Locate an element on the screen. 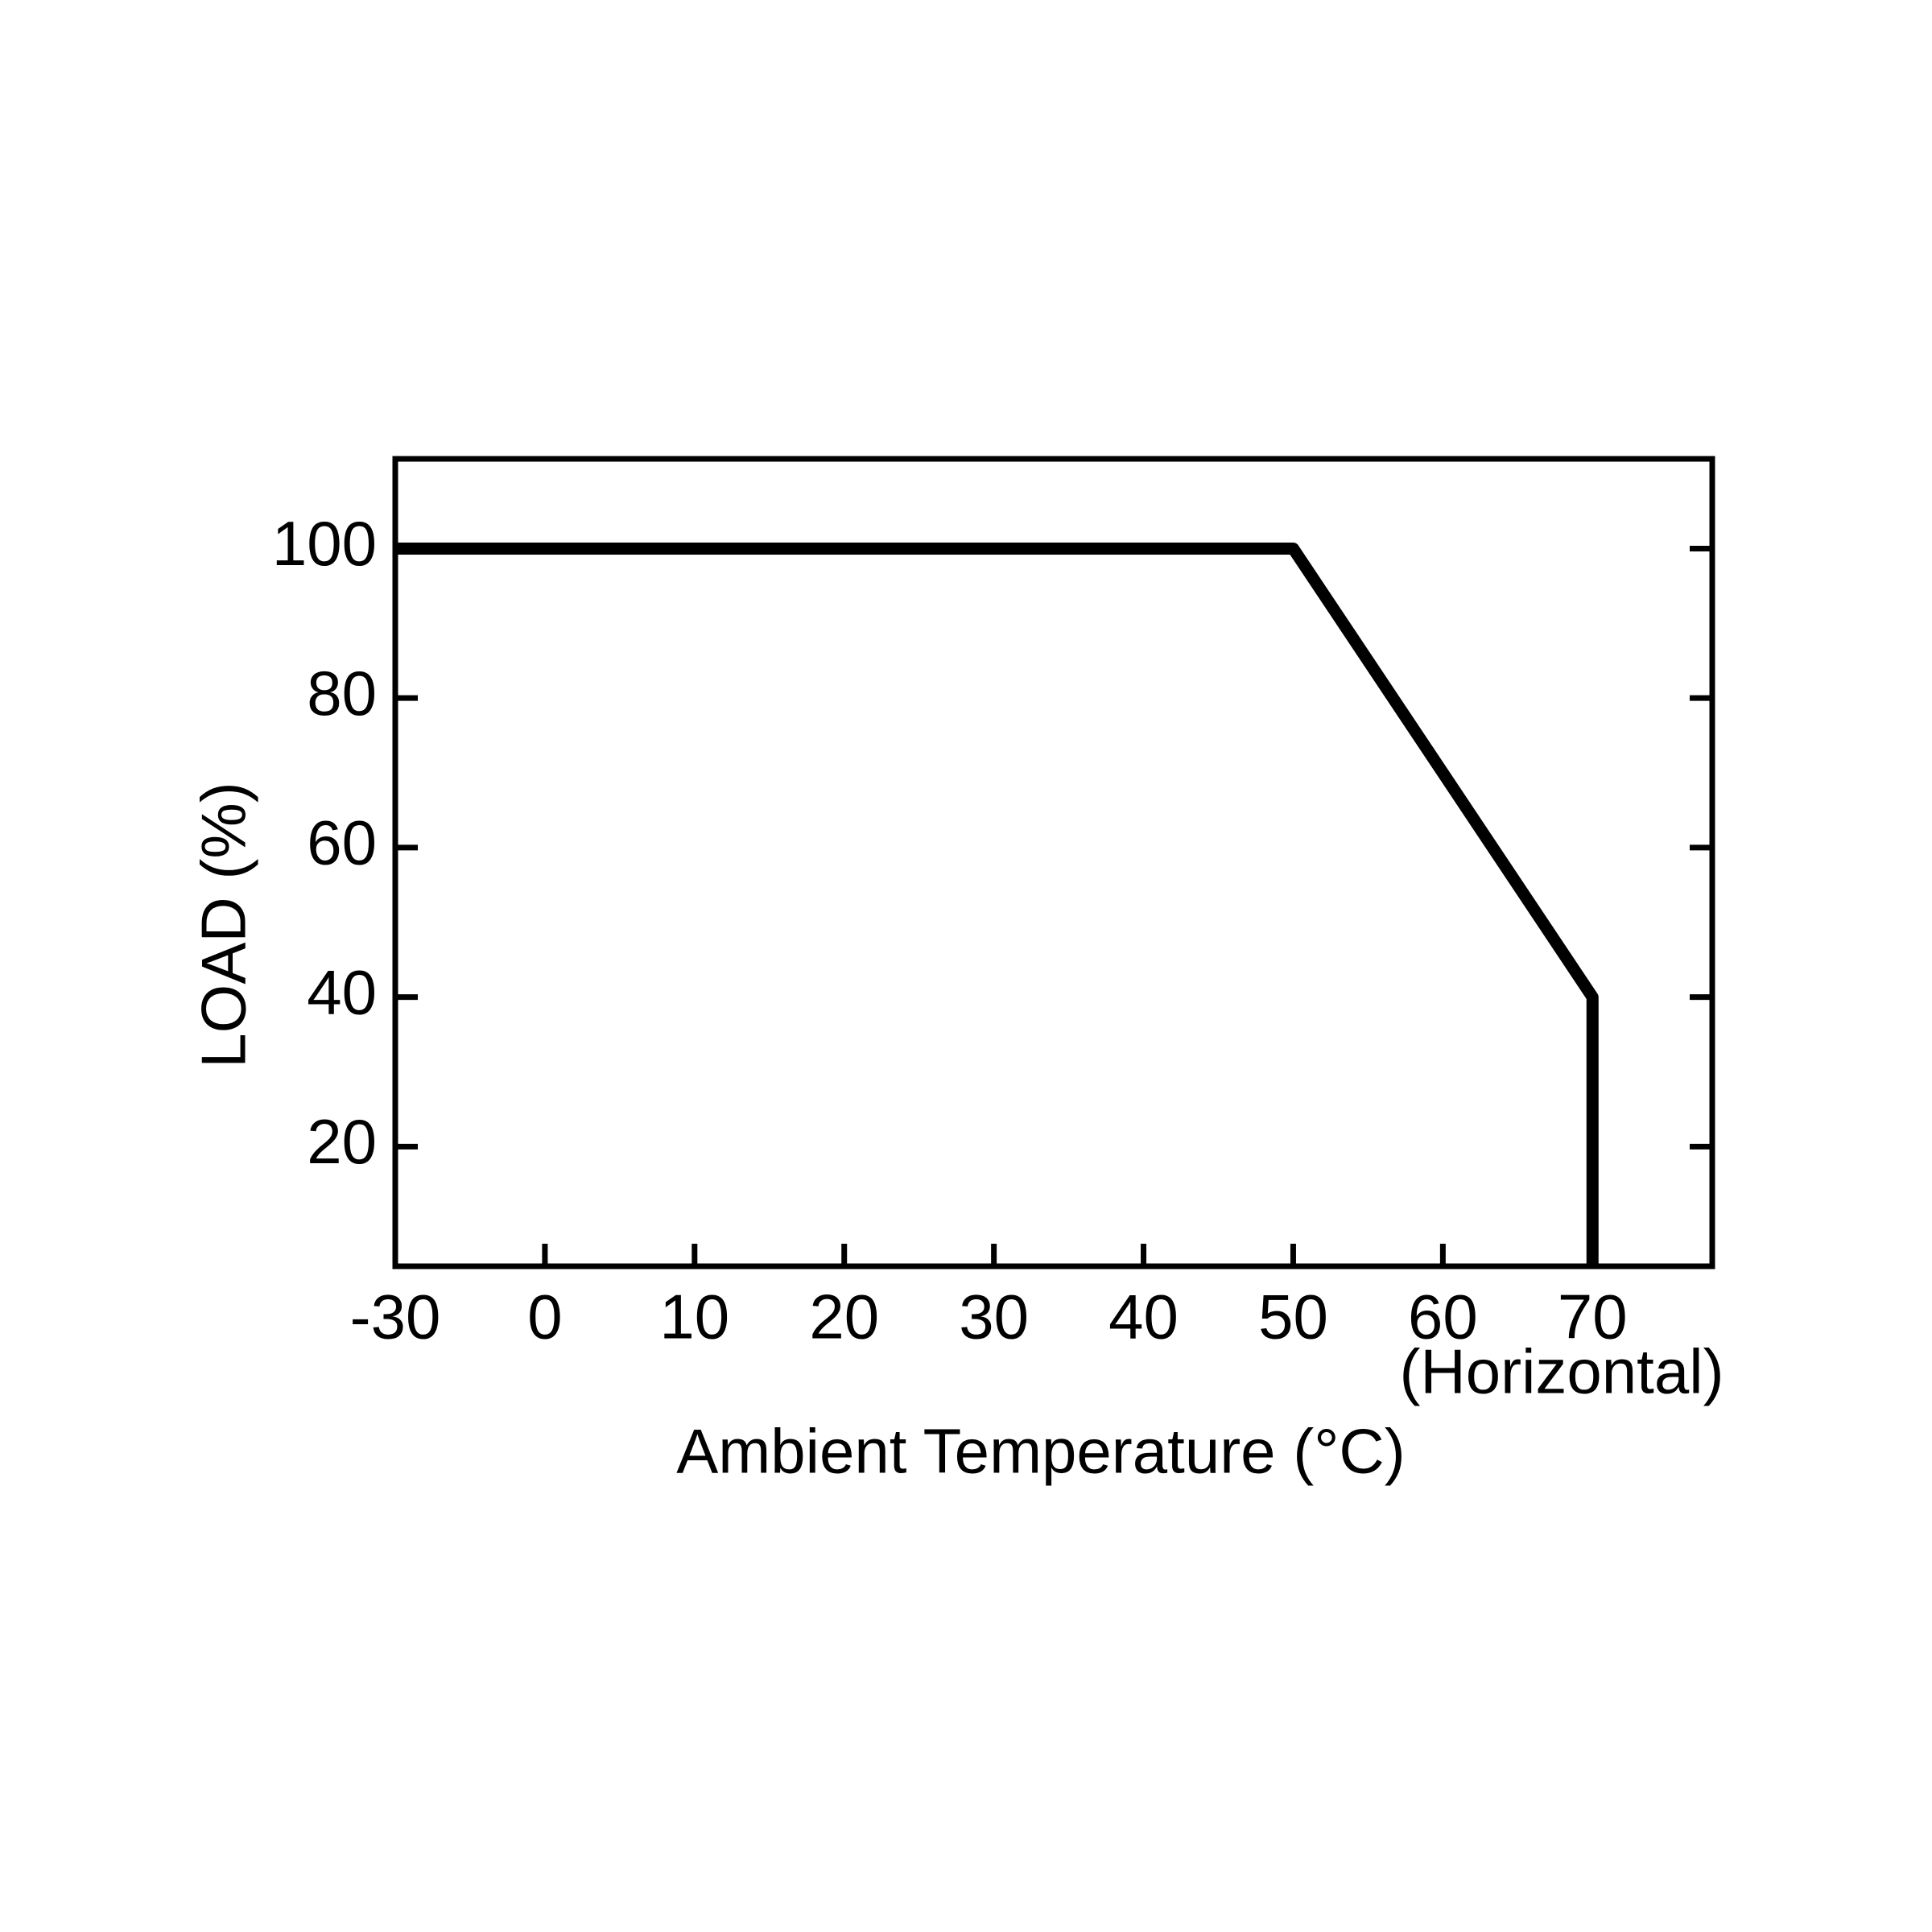 The width and height of the screenshot is (1932, 1932). y-tick-label: 40 is located at coordinates (342, 991).